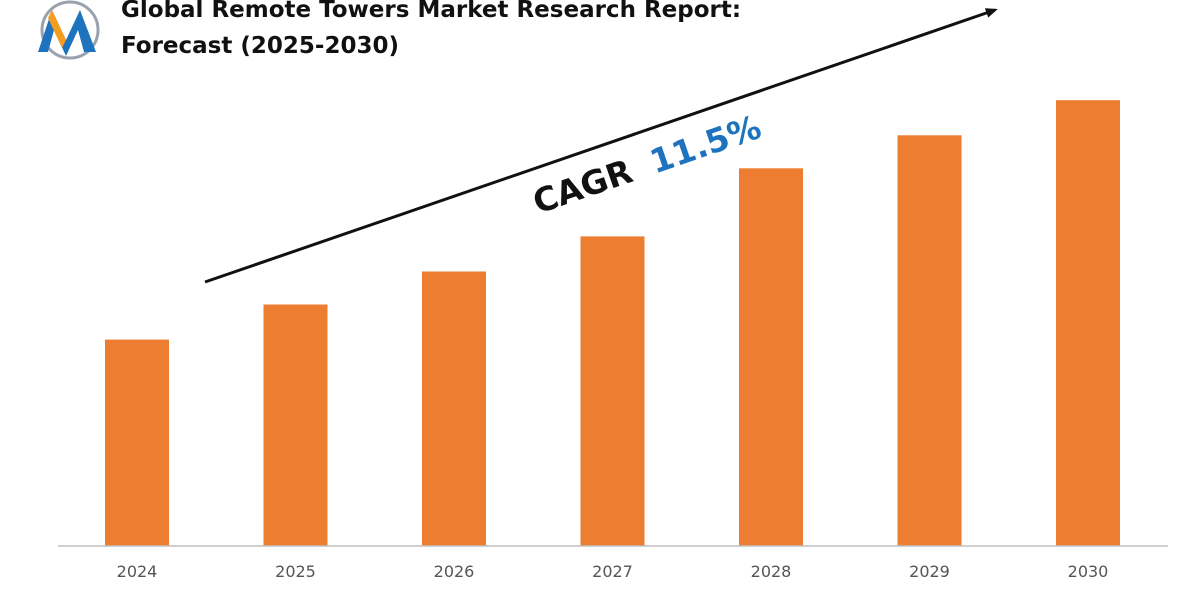  I want to click on x-tick-label-2027: 2027, so click(612, 571).